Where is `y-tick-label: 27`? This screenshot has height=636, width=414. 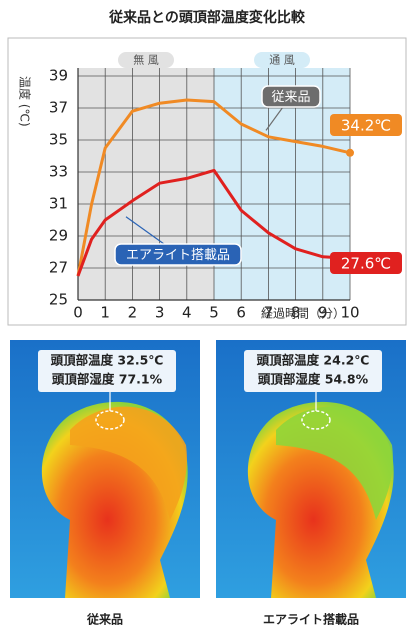
y-tick-label: 27 is located at coordinates (58, 268).